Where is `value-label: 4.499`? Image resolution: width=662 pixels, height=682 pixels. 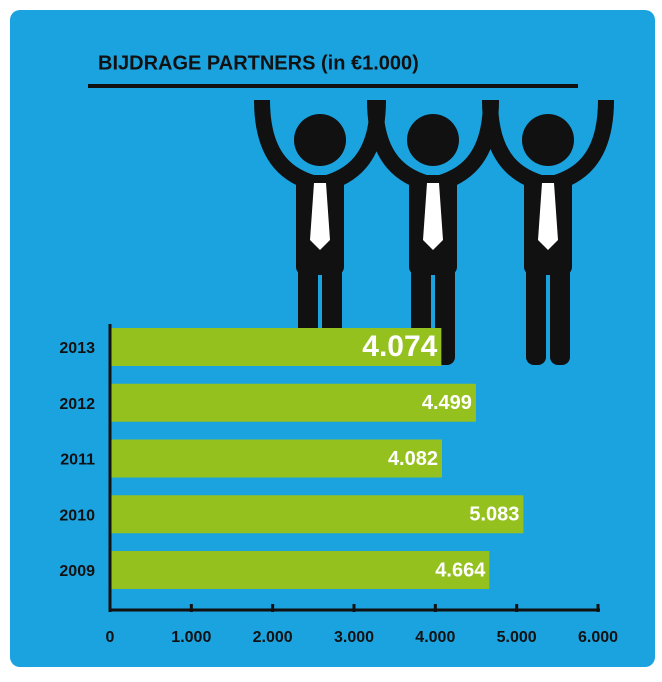
value-label: 4.499 is located at coordinates (447, 403).